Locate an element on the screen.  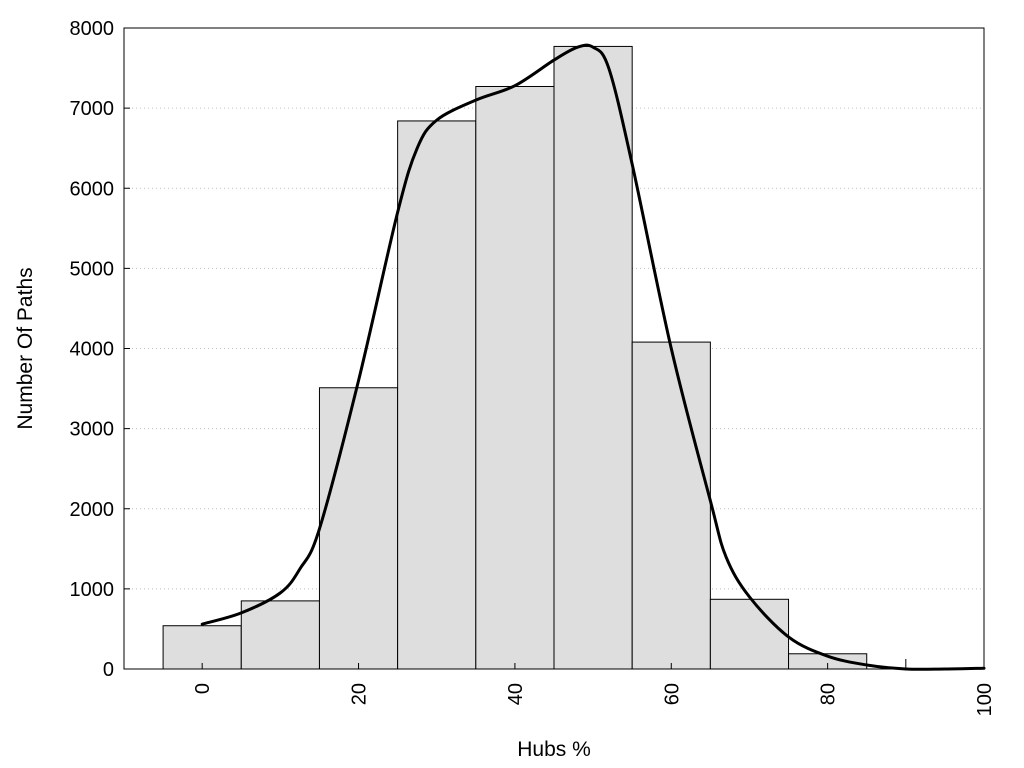
x-tick-label: 40 is located at coordinates (516, 694).